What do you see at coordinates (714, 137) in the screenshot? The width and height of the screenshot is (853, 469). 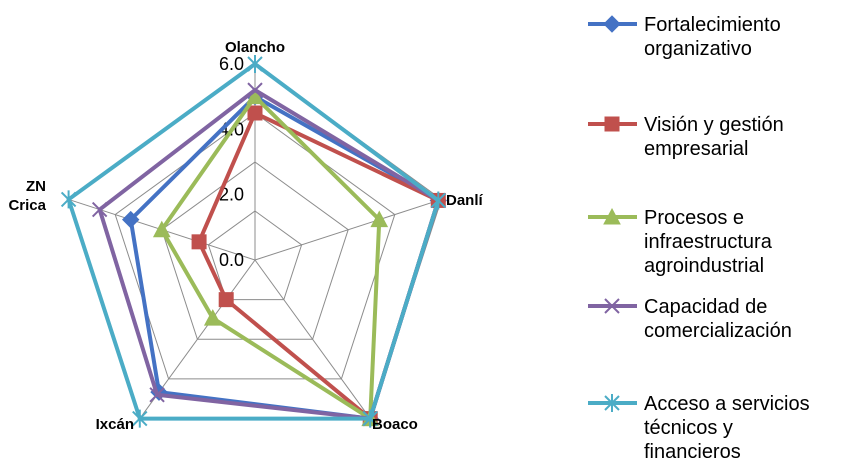 I see `legend-label: Visión y gestión empresarial` at bounding box center [714, 137].